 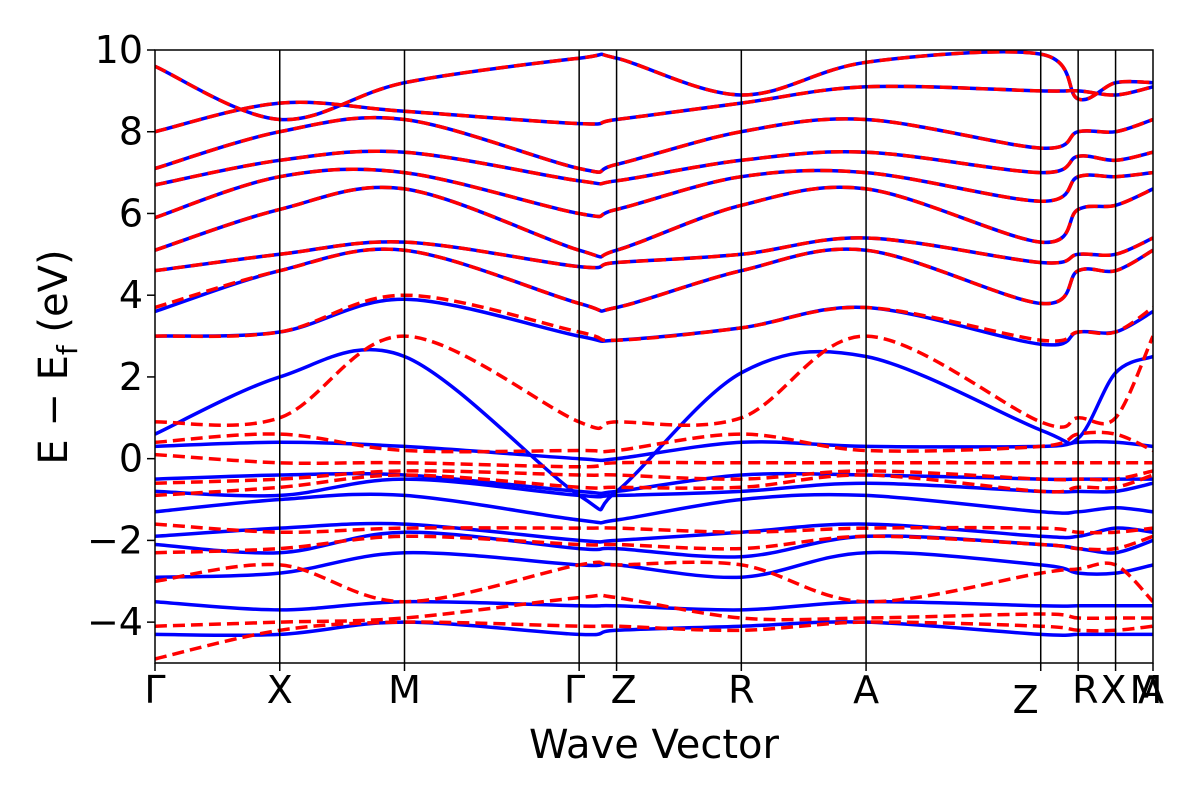 I want to click on y-tick-label-0: −4, so click(x=115, y=622).